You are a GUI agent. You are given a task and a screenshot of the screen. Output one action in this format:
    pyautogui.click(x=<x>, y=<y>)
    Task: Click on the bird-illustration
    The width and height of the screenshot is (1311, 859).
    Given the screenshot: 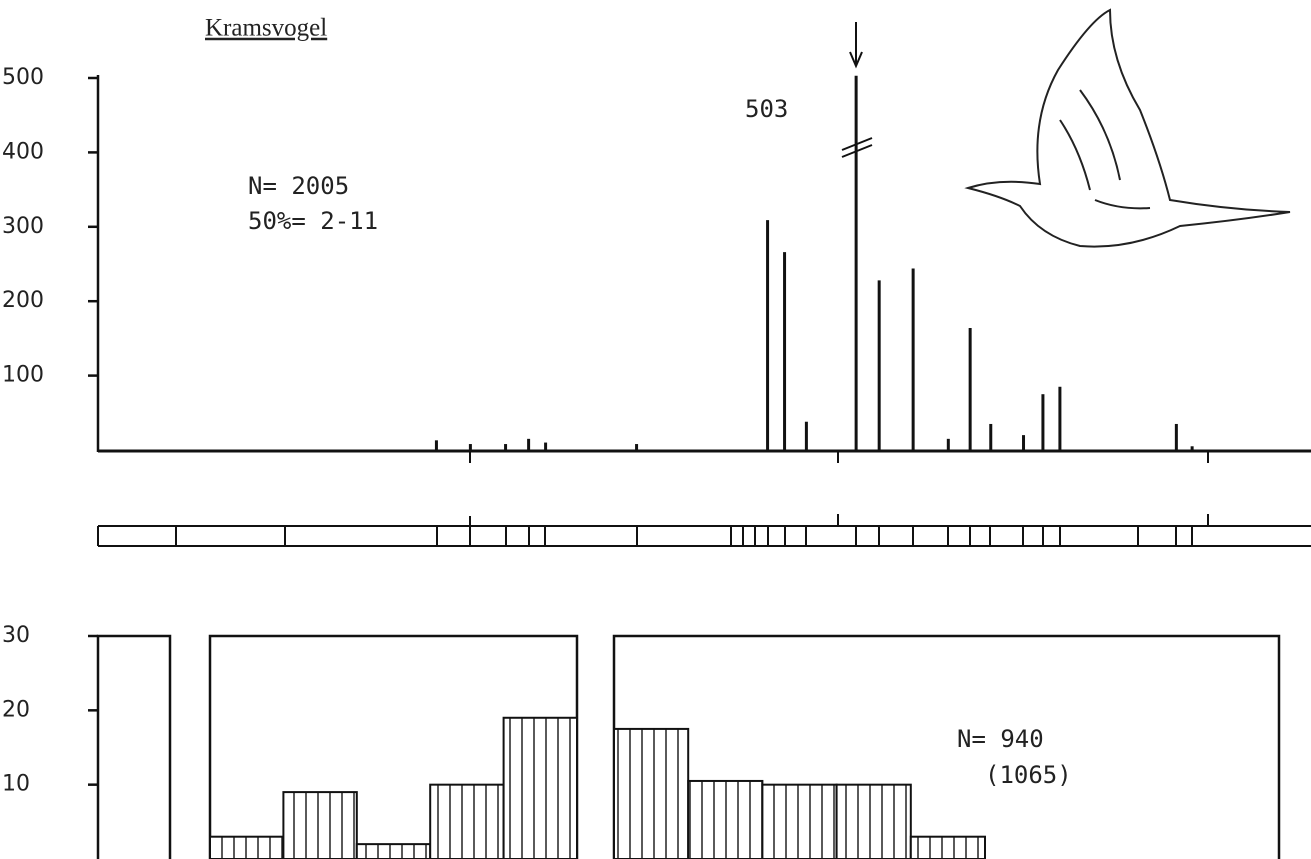 What is the action you would take?
    pyautogui.click(x=1127, y=128)
    